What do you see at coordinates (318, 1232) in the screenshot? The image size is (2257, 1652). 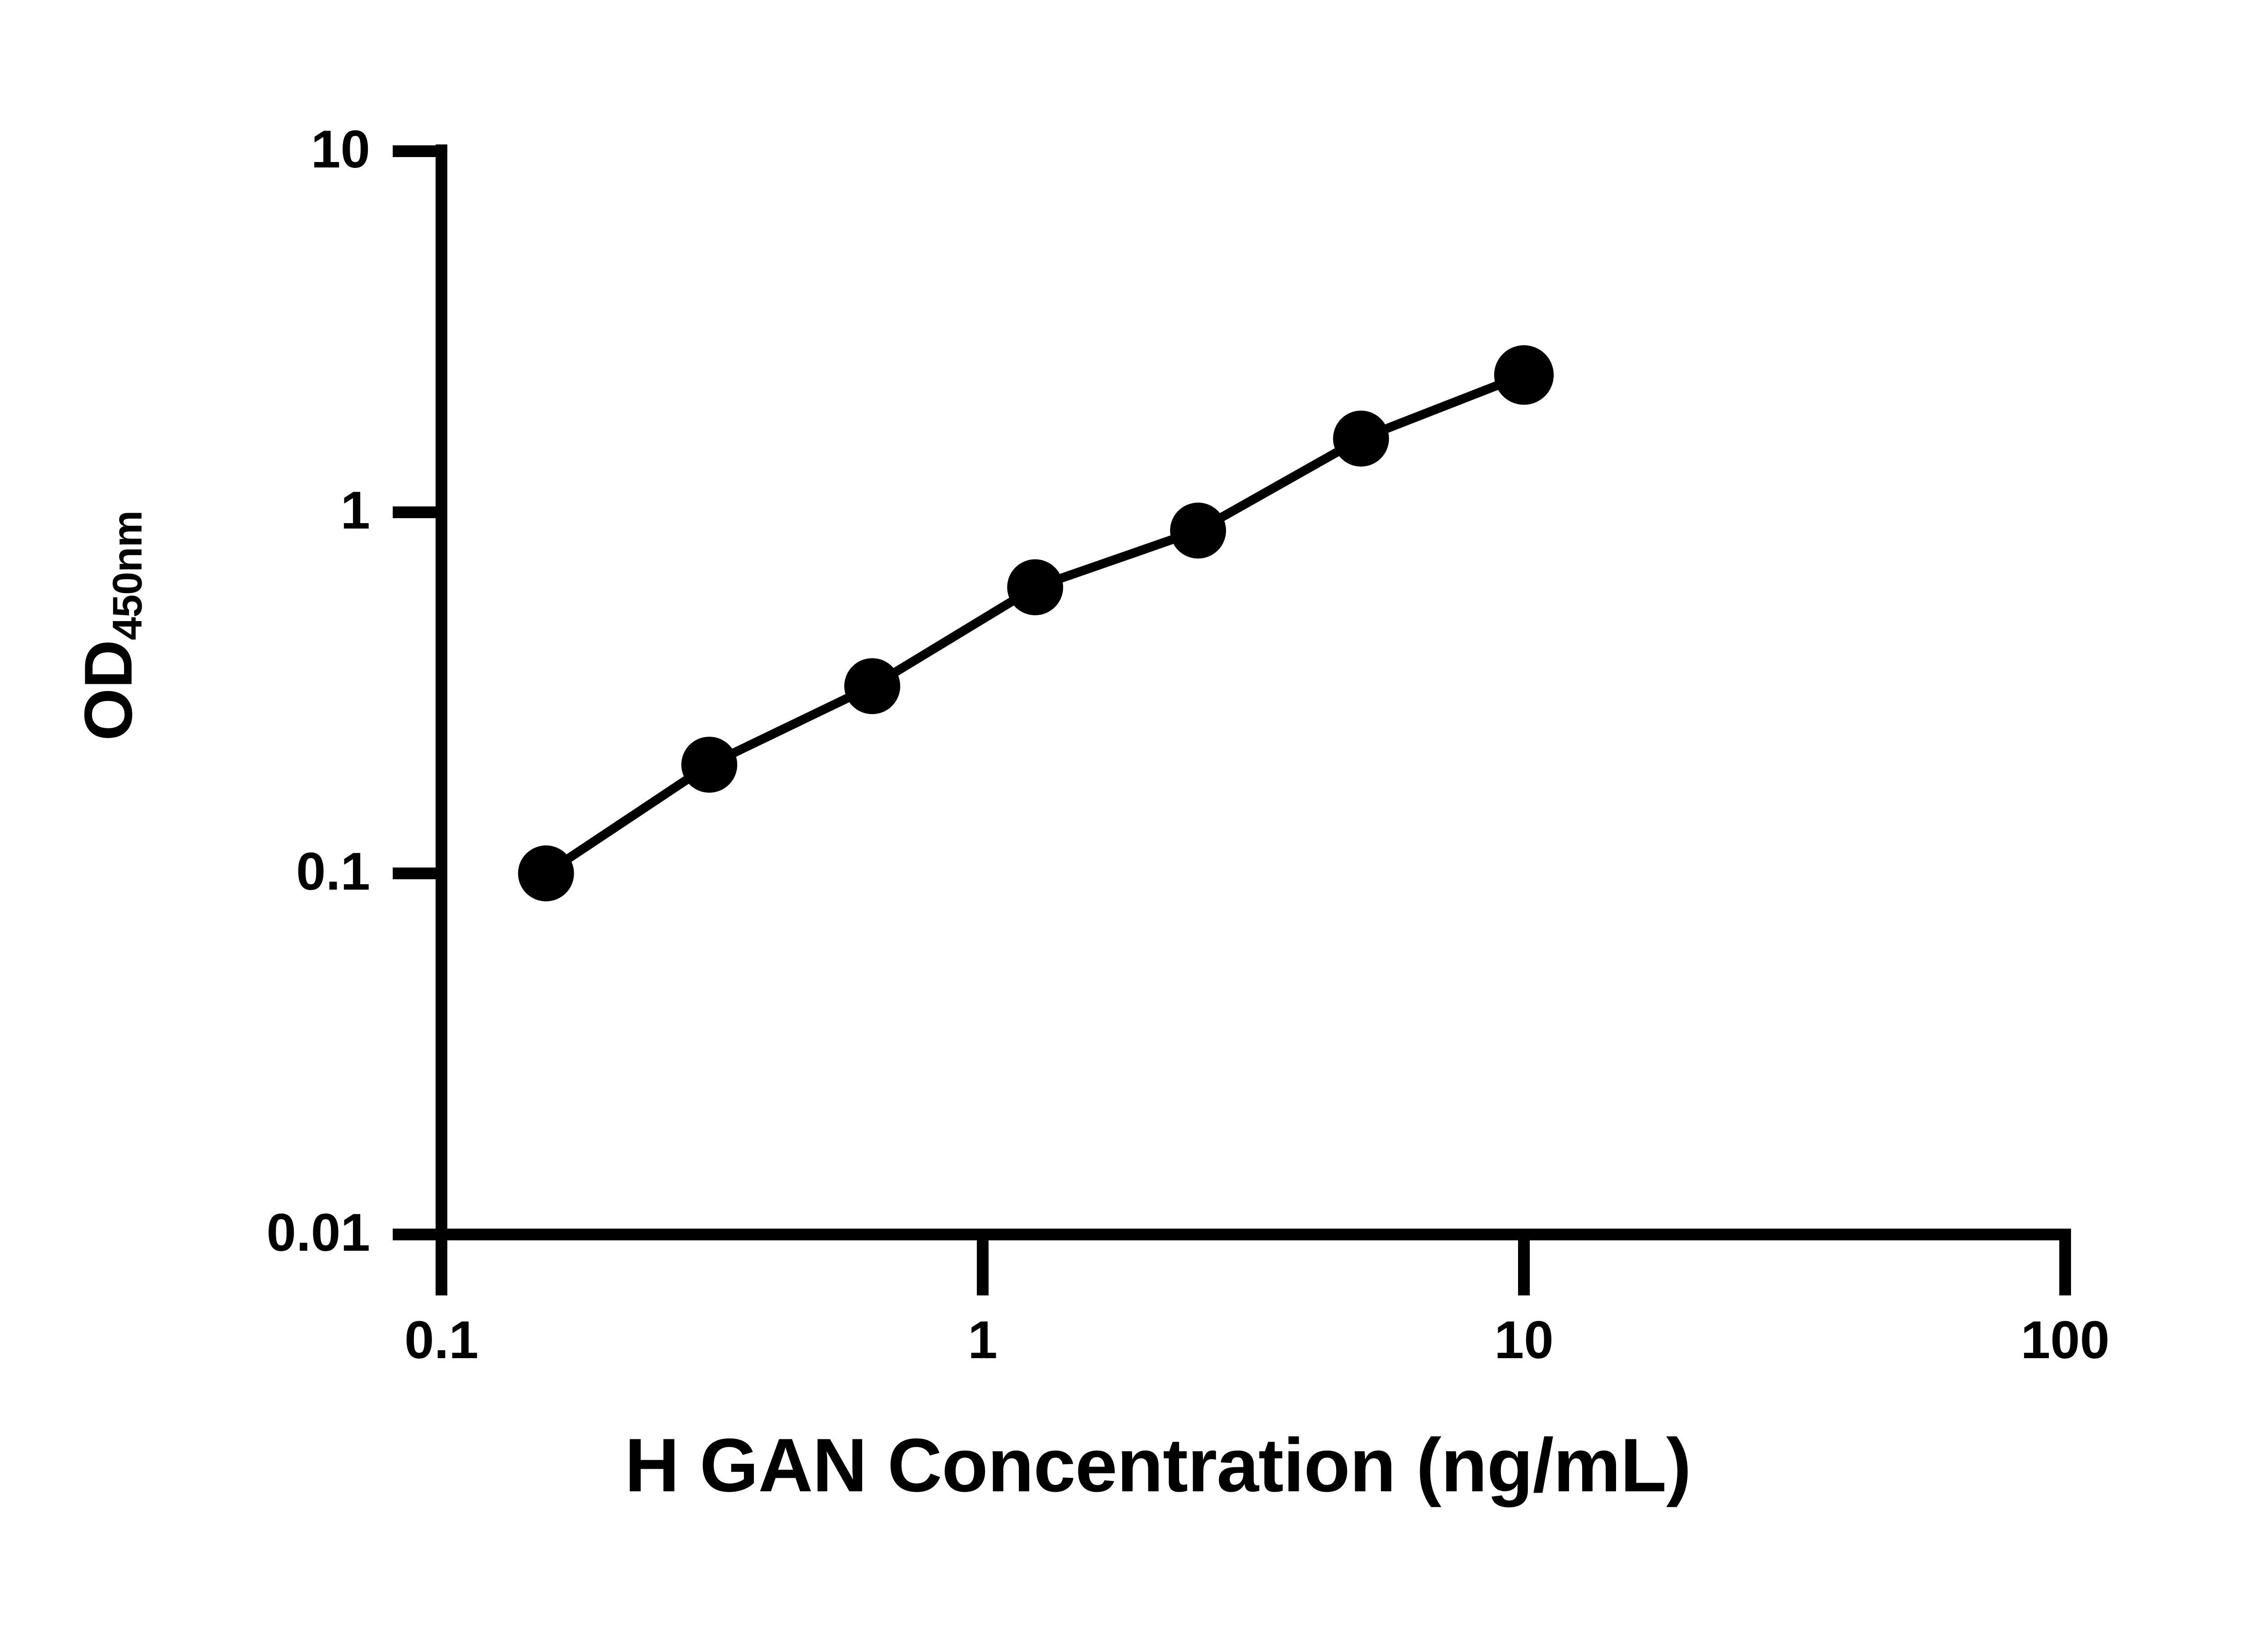 I see `y-tick-label-0.01: 0.01` at bounding box center [318, 1232].